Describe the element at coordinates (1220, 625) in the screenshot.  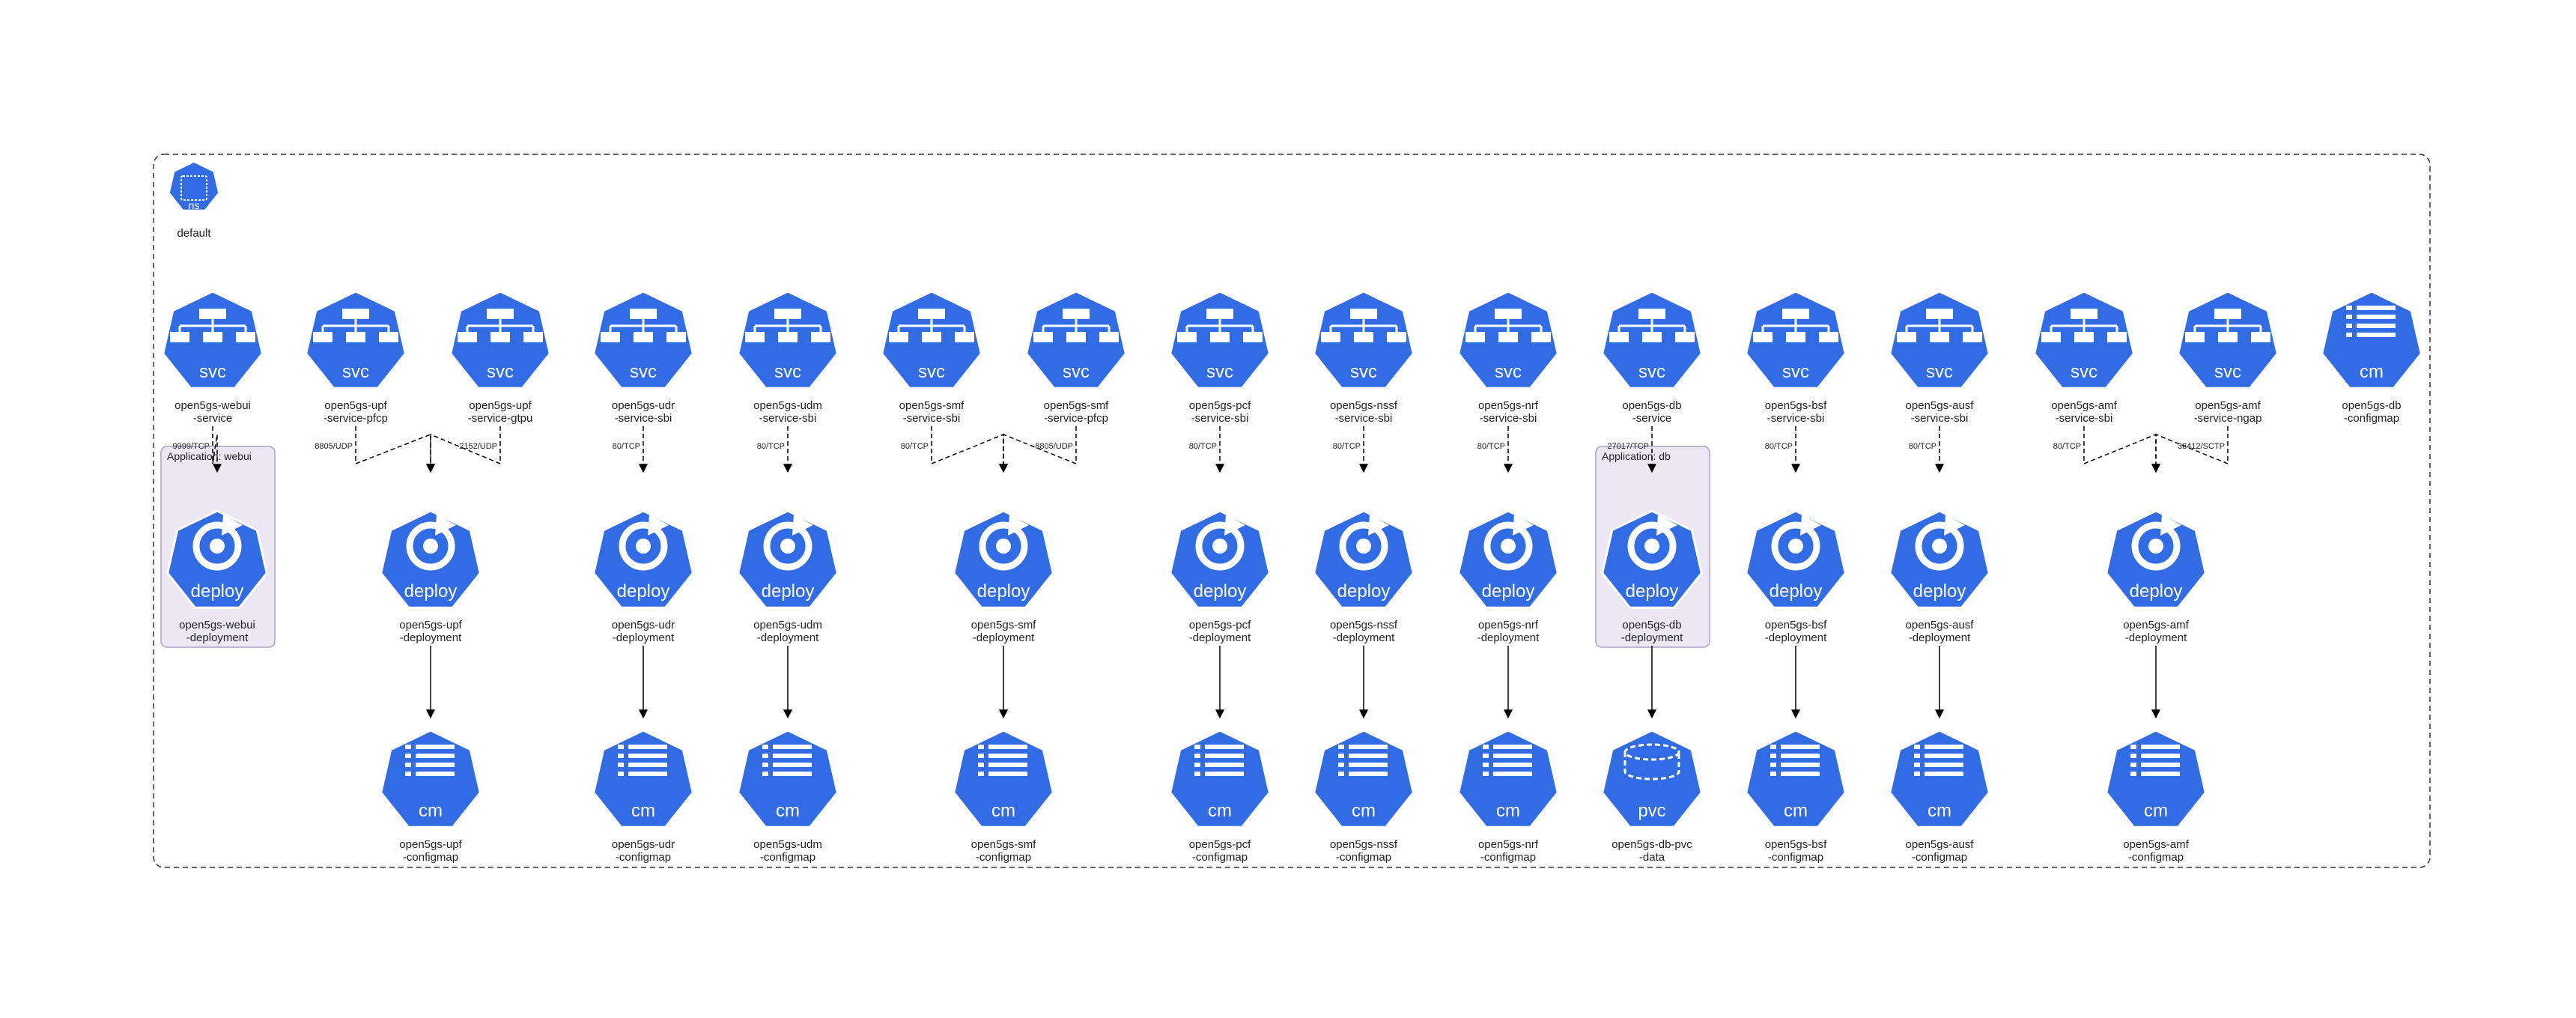
I see `node-name-label: open5gs-pcf` at that location.